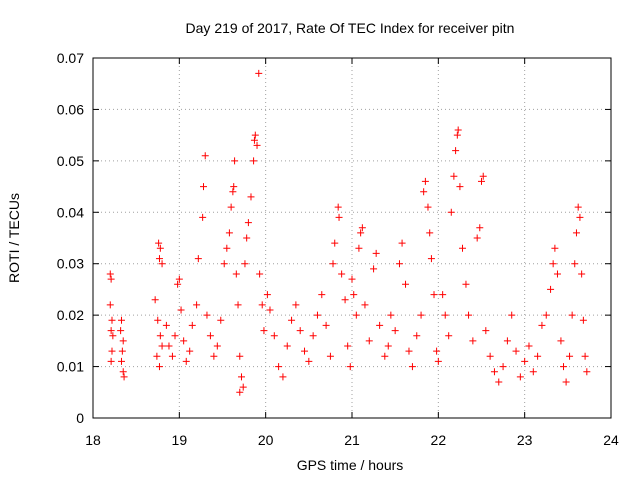 This screenshot has height=480, width=640. Describe the element at coordinates (266, 440) in the screenshot. I see `x-tick-label: 20` at that location.